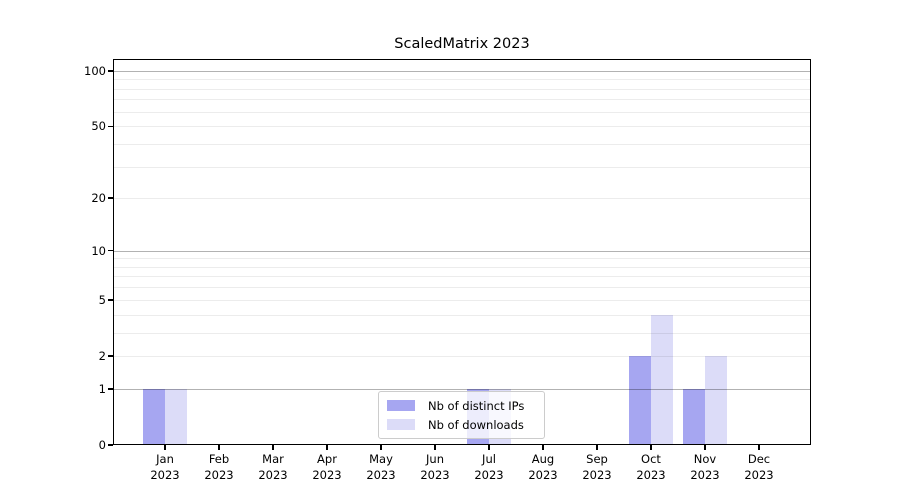 The width and height of the screenshot is (900, 500). I want to click on bar-nb-of-distinct-ips-oct, so click(640, 400).